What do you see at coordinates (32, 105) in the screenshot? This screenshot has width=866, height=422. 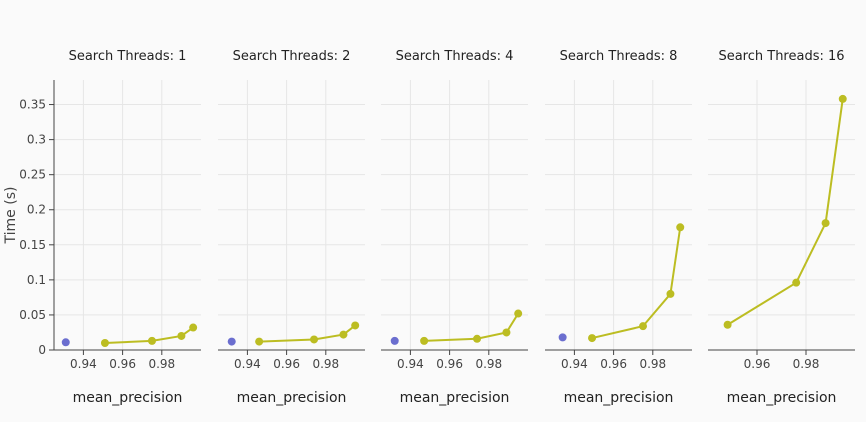 I see `y-tick-label: 0.35` at bounding box center [32, 105].